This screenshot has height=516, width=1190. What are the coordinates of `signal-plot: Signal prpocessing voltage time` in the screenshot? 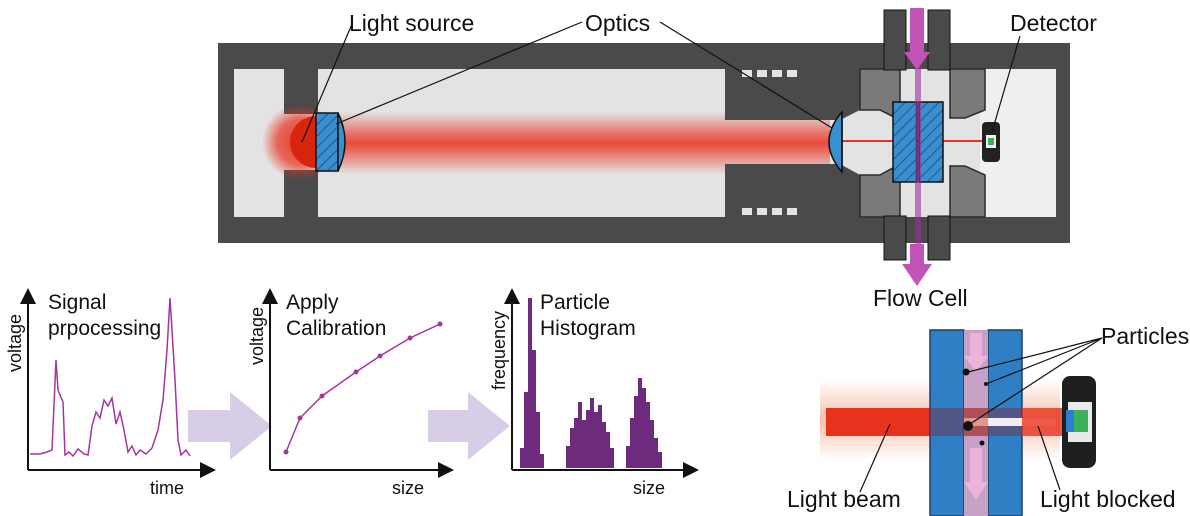 It's located at (110, 393).